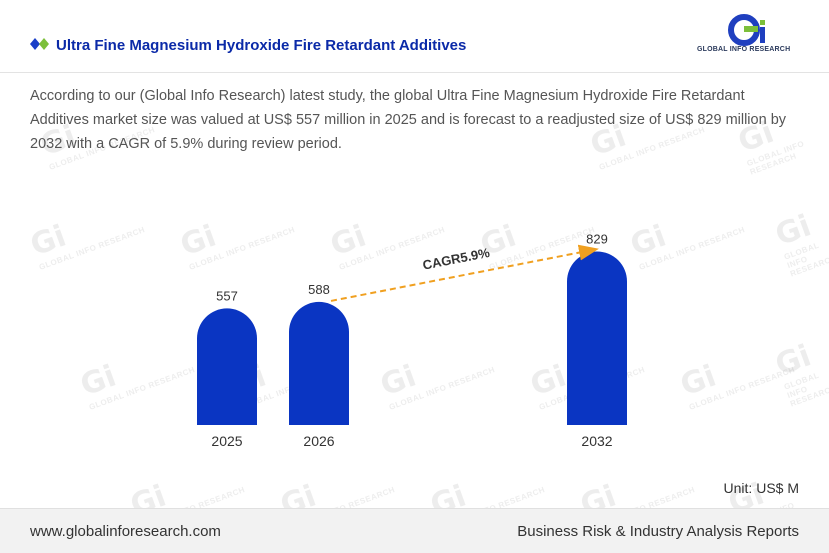 The height and width of the screenshot is (553, 829). What do you see at coordinates (227, 366) in the screenshot?
I see `bar-2025` at bounding box center [227, 366].